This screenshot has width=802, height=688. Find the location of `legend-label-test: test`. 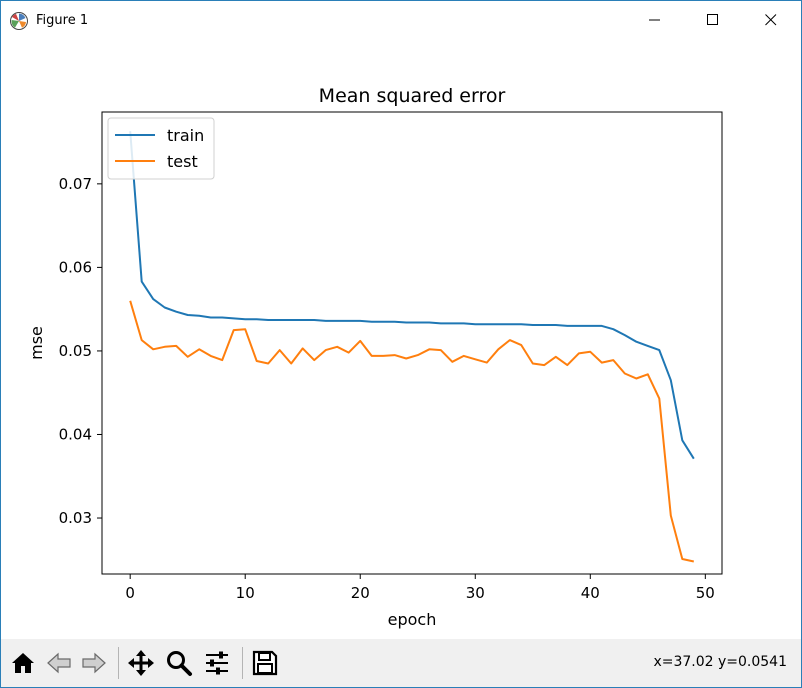

legend-label-test: test is located at coordinates (182, 161).